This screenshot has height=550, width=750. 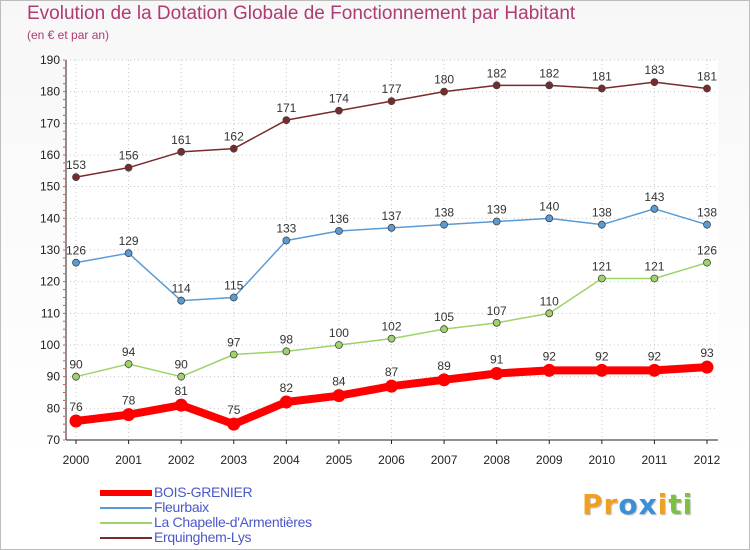 I want to click on data-label-fleurbaix: 139, so click(x=497, y=210).